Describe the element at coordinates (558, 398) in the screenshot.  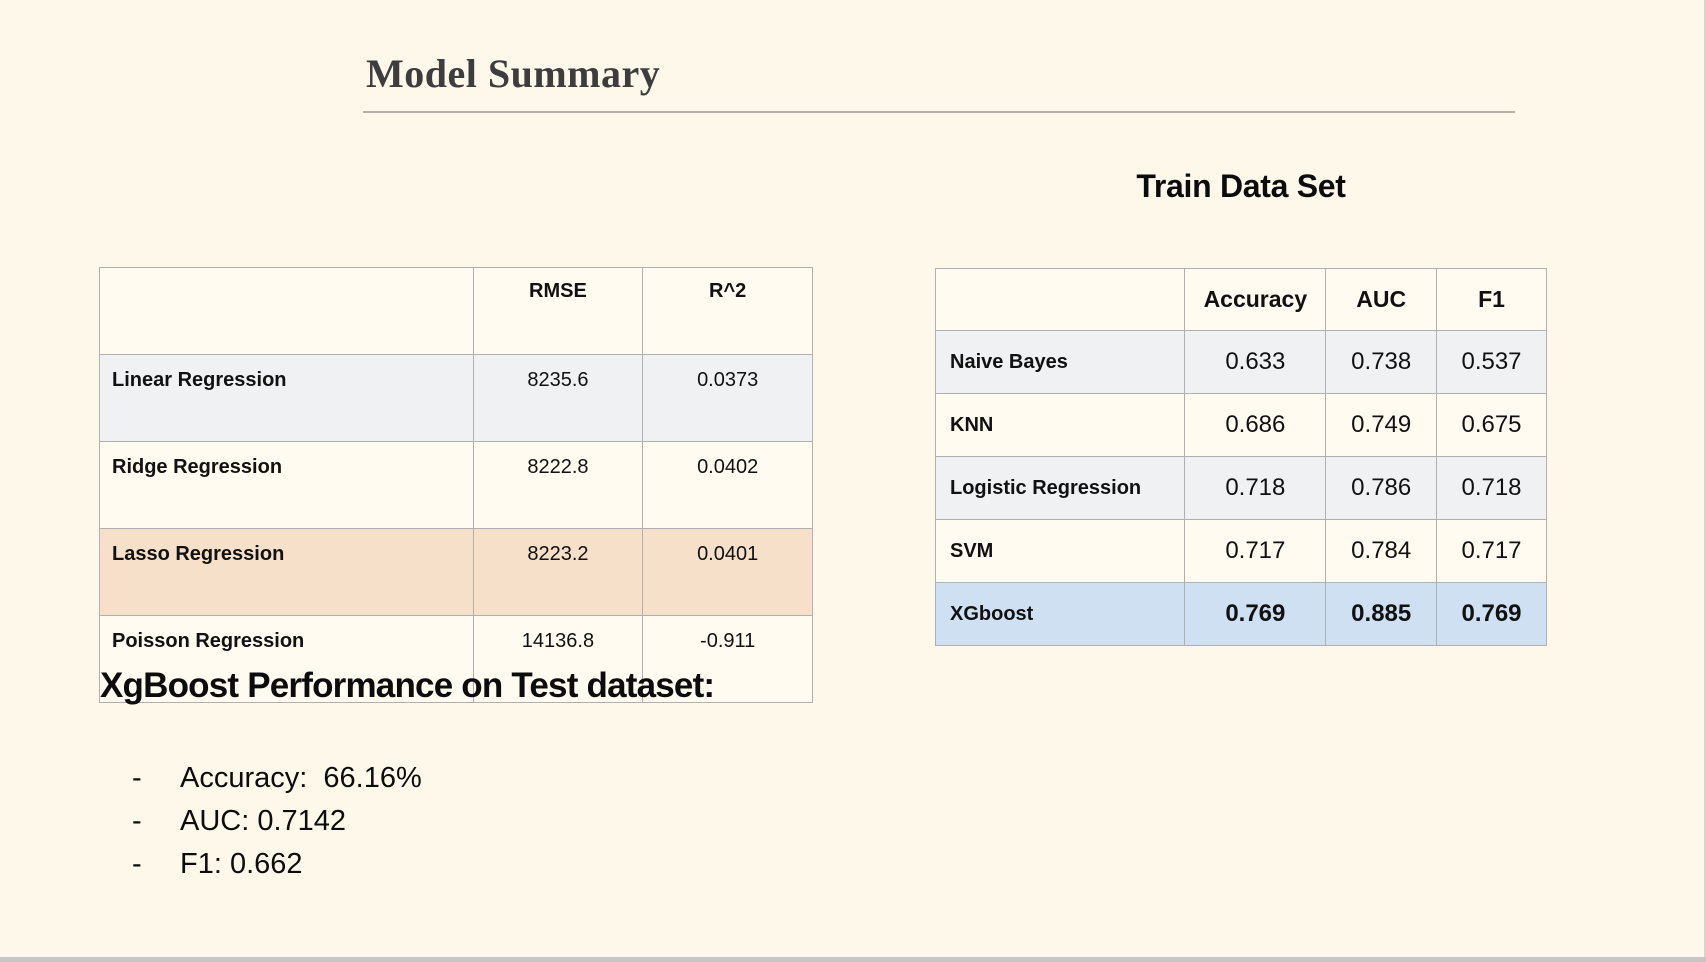
I see `rmse-cell: 8235.6` at that location.